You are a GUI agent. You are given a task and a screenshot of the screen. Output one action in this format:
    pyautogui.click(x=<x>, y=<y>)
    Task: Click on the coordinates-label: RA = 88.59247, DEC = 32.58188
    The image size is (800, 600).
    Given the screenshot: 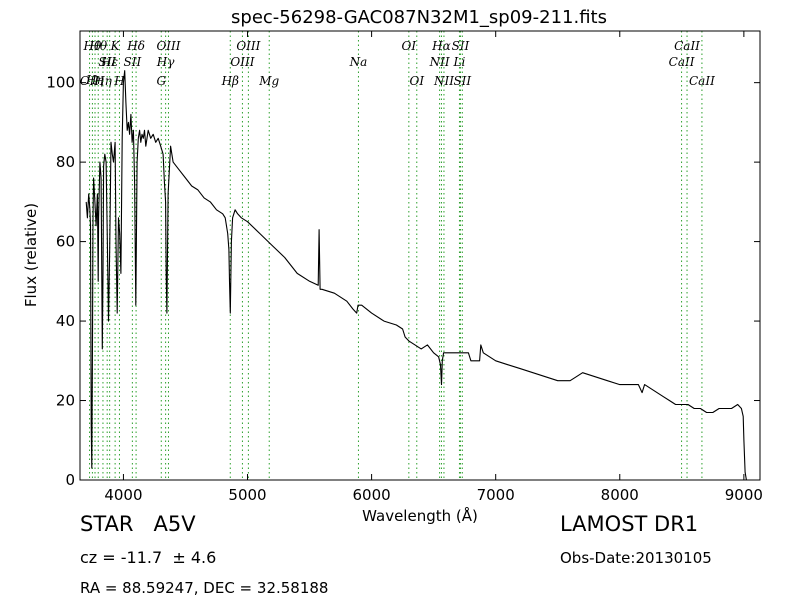 What is the action you would take?
    pyautogui.click(x=204, y=588)
    